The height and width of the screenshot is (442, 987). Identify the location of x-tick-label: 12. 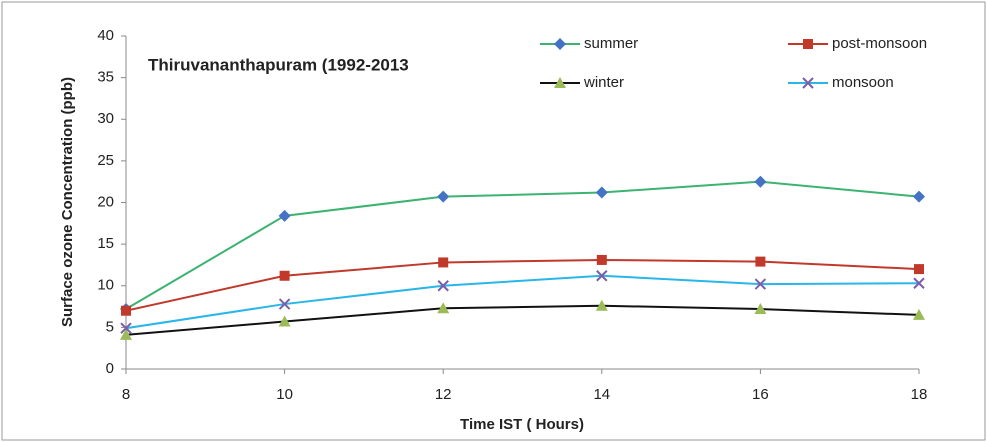
(443, 394).